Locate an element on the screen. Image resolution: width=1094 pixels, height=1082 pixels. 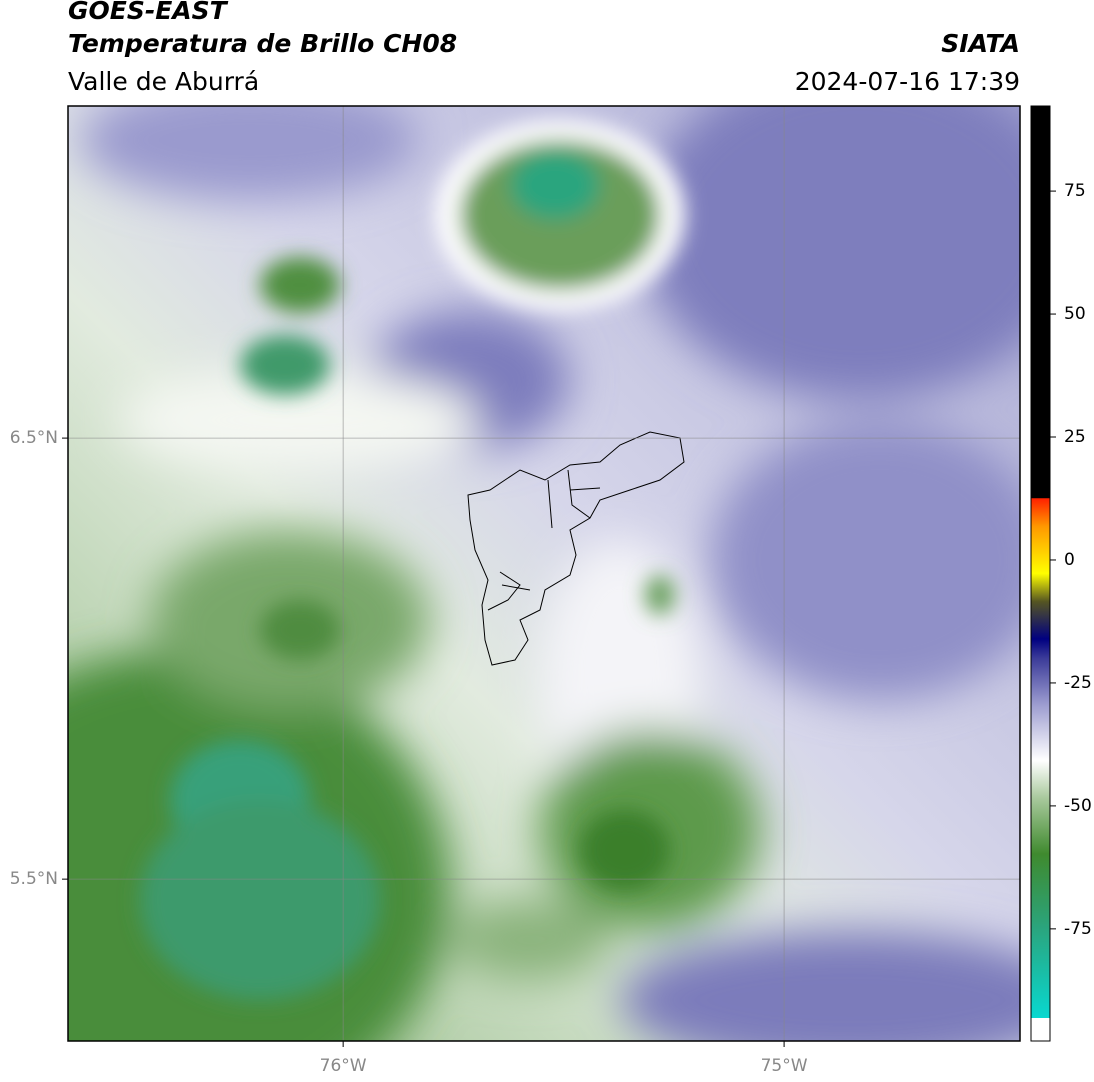
colorbar-tick-label: 50 is located at coordinates (1075, 314).